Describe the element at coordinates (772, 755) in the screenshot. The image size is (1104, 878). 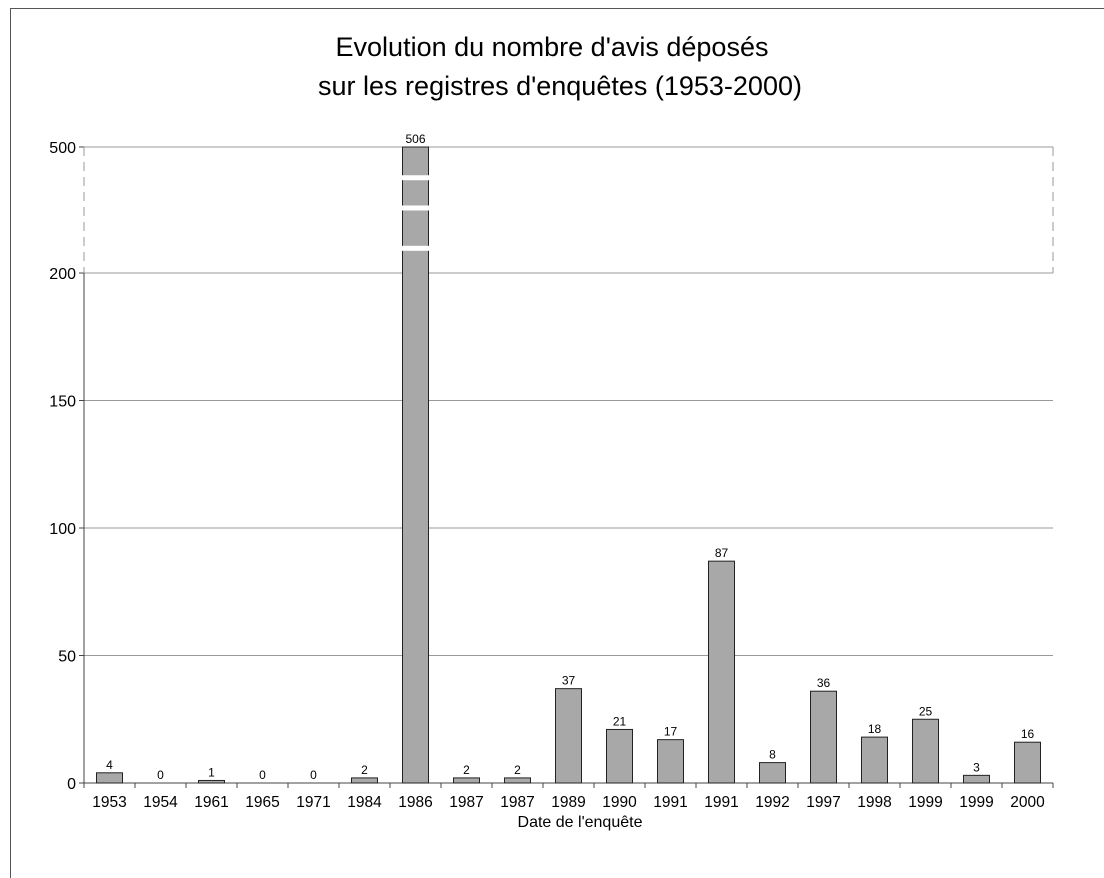
I see `bar-data-label: 8` at that location.